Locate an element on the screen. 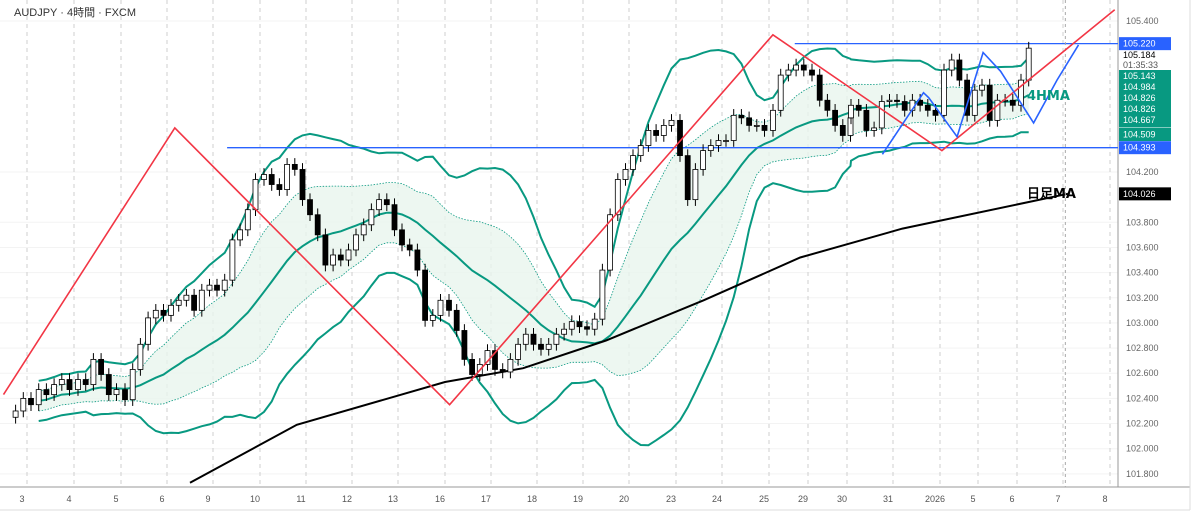 The image size is (1200, 523). band-price-tag: 105.143 is located at coordinates (1139, 76).